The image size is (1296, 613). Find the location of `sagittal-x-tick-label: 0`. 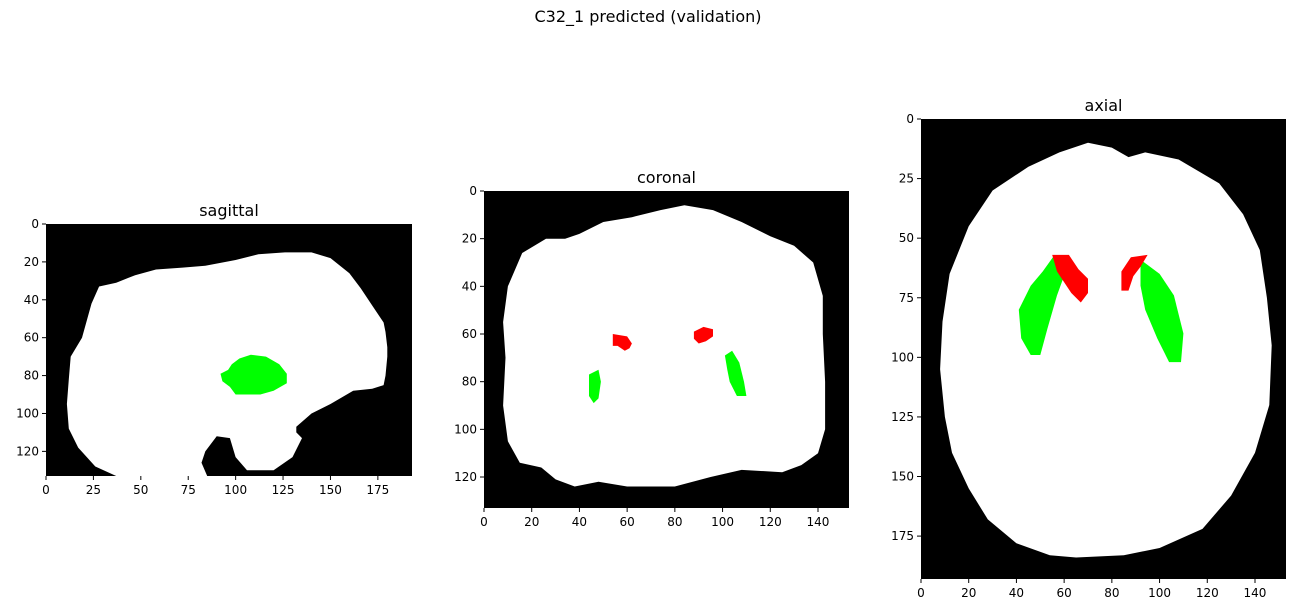

sagittal-x-tick-label: 0 is located at coordinates (46, 490).